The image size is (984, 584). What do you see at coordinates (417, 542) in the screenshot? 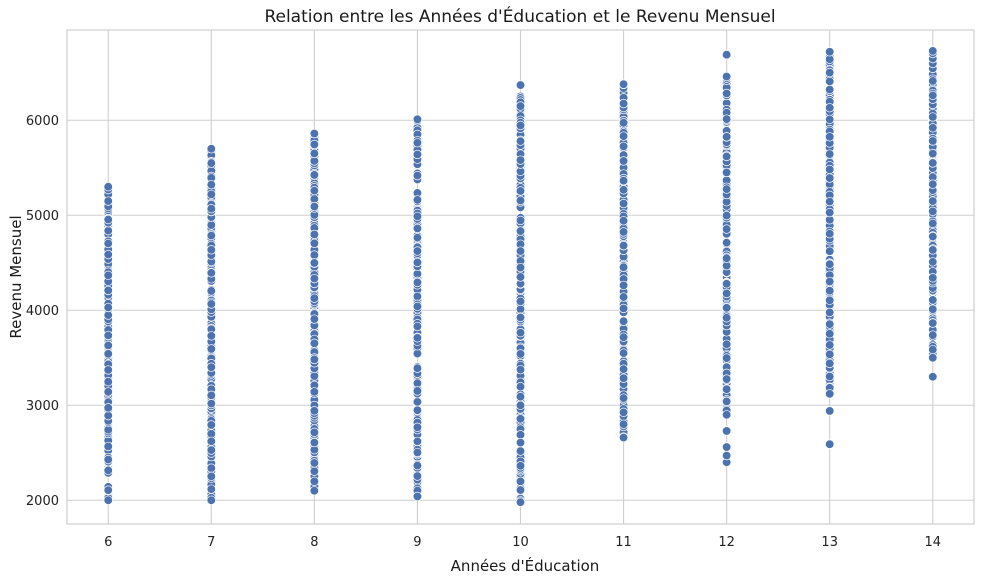
I see `x-tick-label: 9` at bounding box center [417, 542].